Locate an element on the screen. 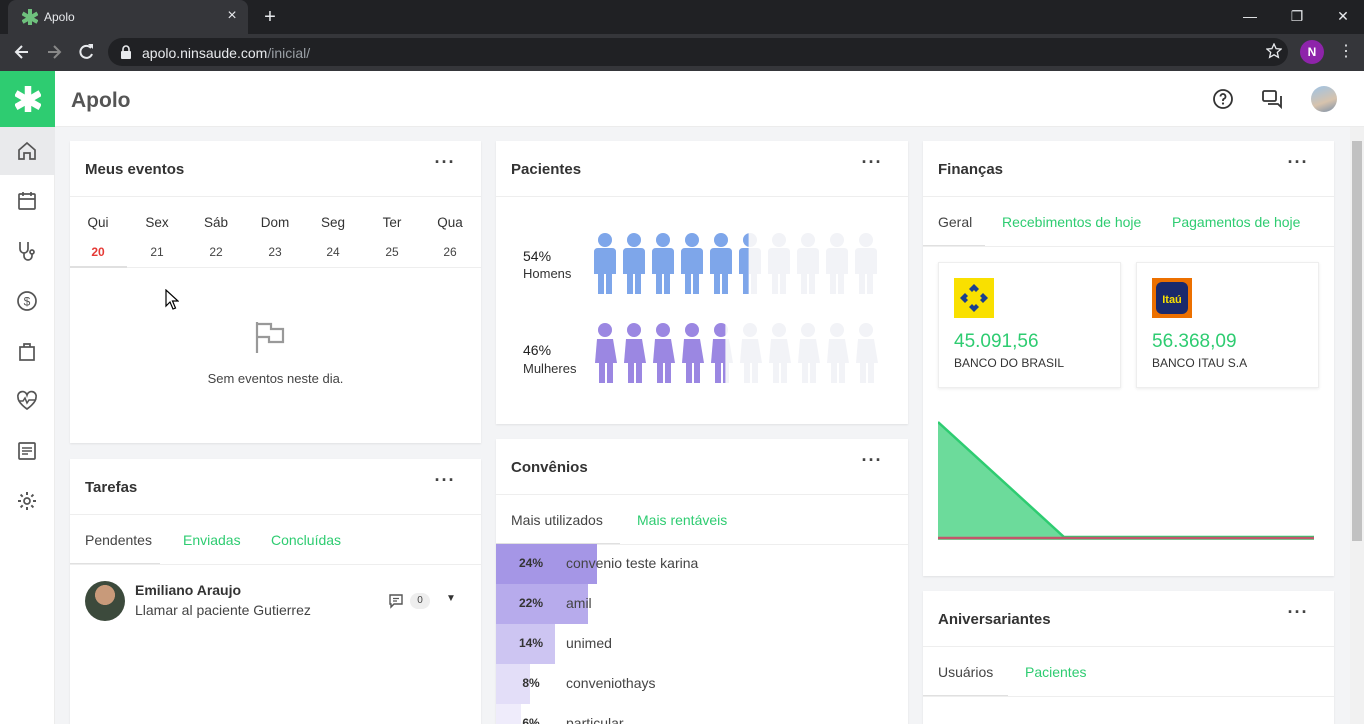 This screenshot has width=1364, height=724. tab-enviadas: Enviadas is located at coordinates (212, 540).